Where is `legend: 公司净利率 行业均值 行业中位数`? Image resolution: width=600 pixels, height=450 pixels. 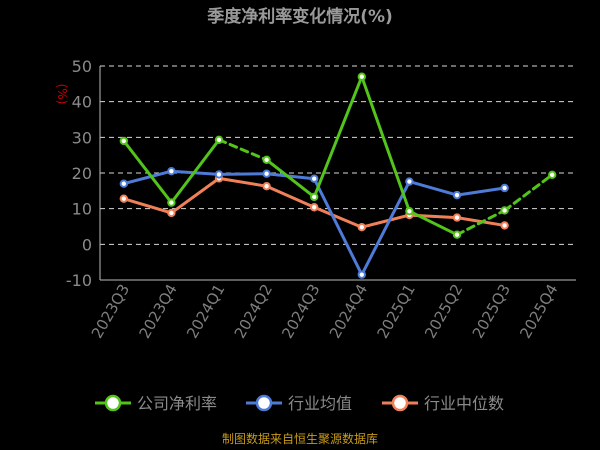
legend: 公司净利率 行业均值 行业中位数 is located at coordinates (299, 403).